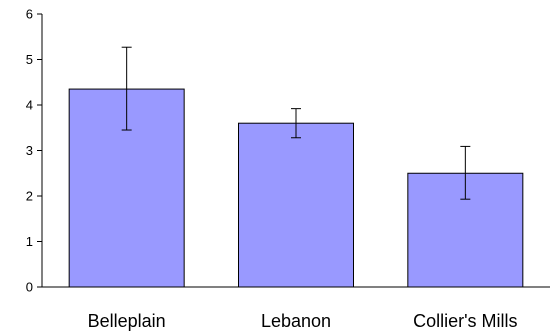 The image size is (553, 335). What do you see at coordinates (296, 205) in the screenshot?
I see `bar` at bounding box center [296, 205].